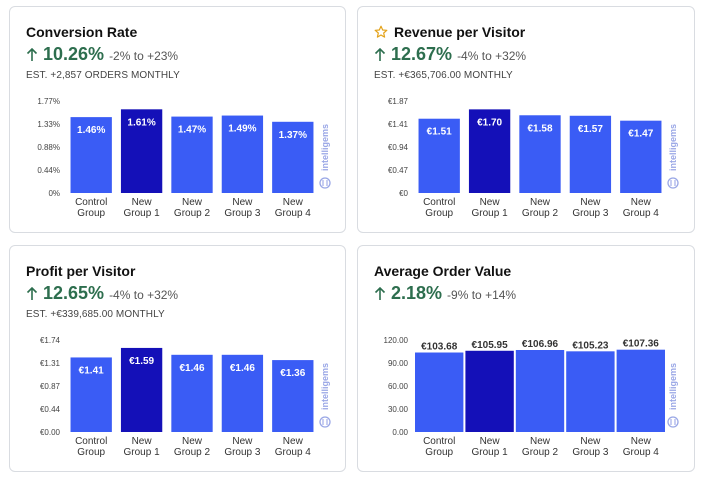 The width and height of the screenshot is (703, 480). I want to click on bar-data-label: 1.47%, so click(192, 130).